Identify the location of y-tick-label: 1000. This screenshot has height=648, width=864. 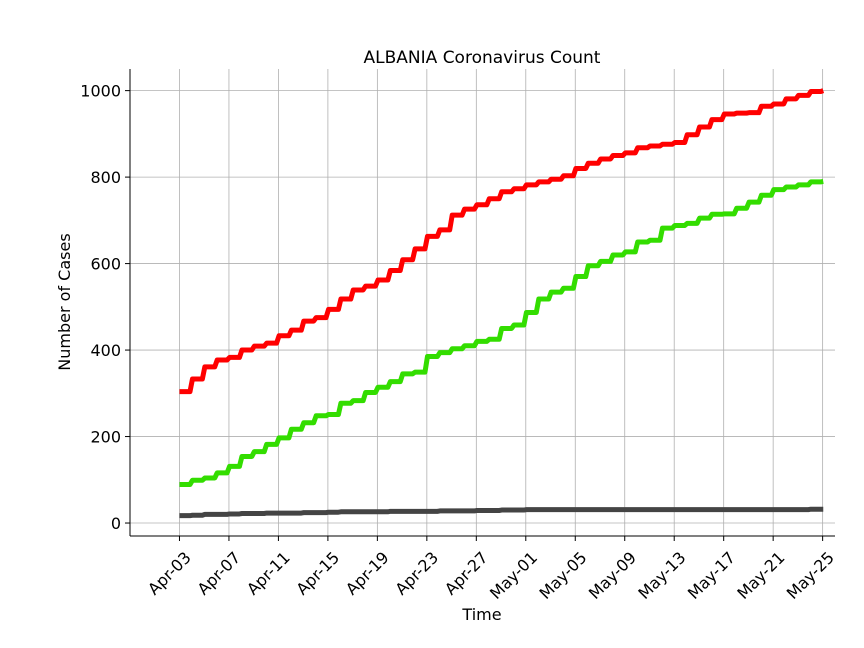
(100, 91).